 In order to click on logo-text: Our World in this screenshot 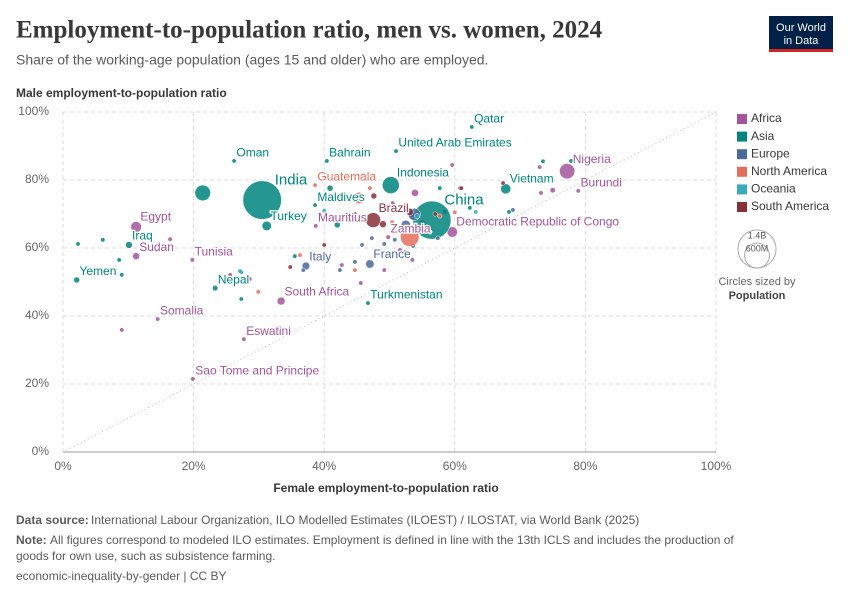, I will do `click(801, 28)`.